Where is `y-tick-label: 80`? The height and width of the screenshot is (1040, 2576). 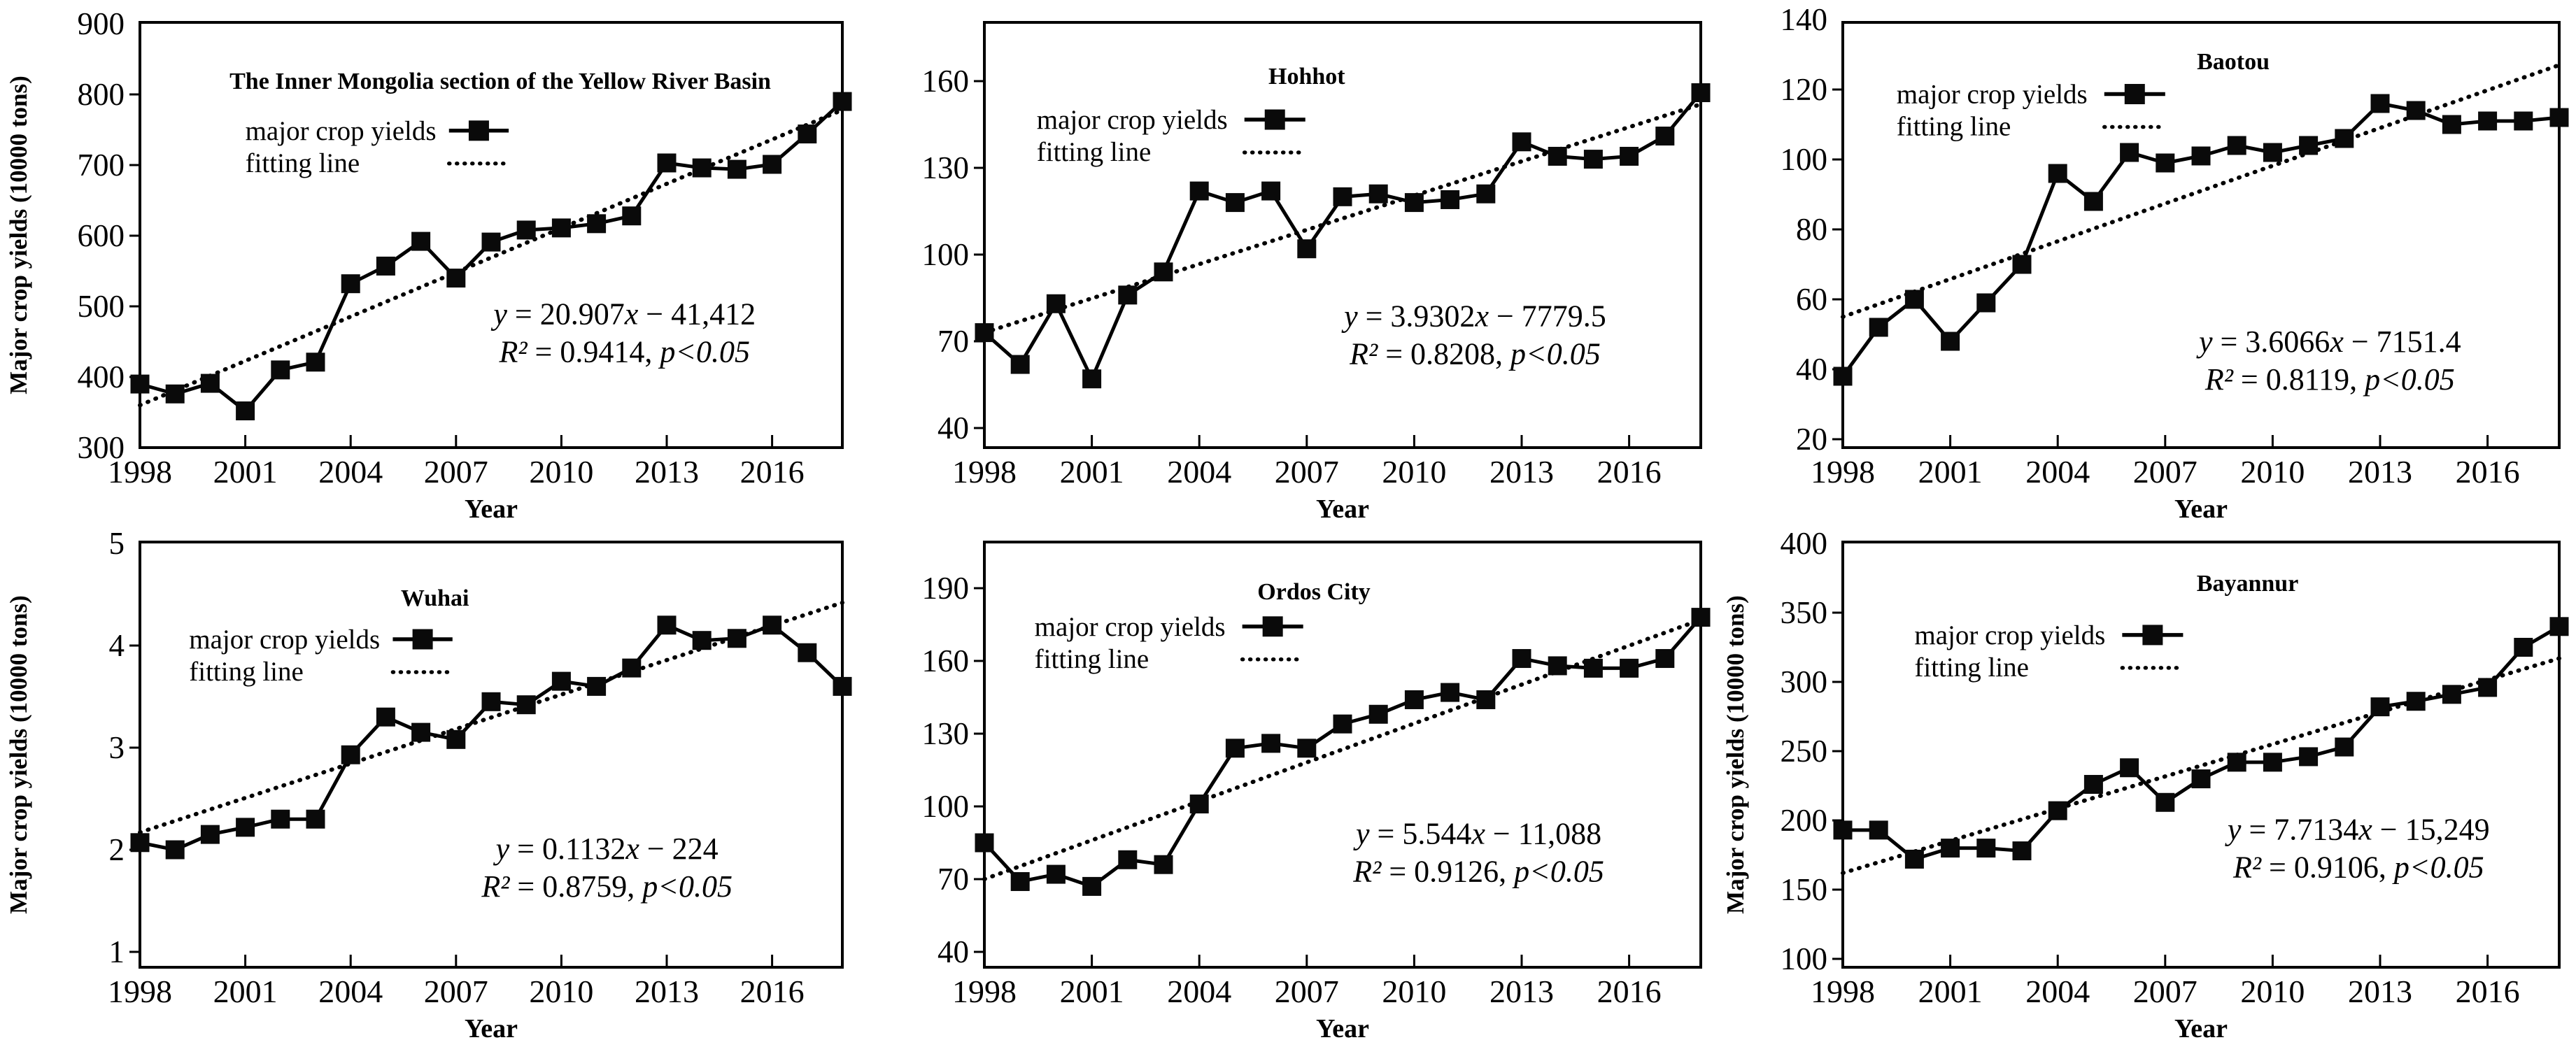
y-tick-label: 80 is located at coordinates (1812, 229).